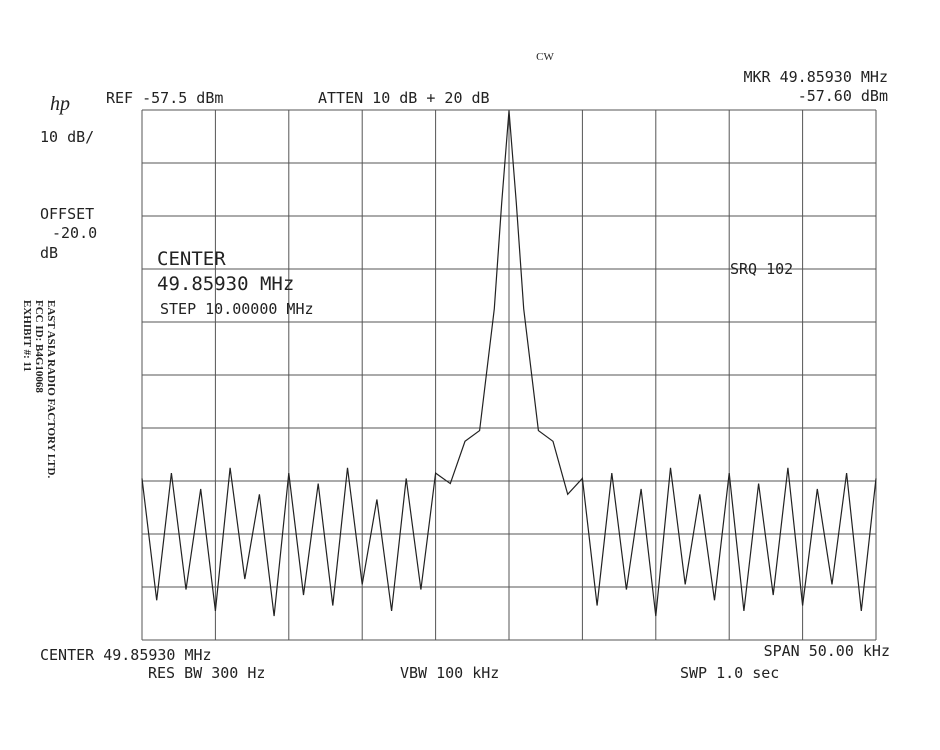 The image size is (940, 750). What do you see at coordinates (51, 389) in the screenshot?
I see `stamp-line: EAST ASIA RADIO FACTORY LTD.` at bounding box center [51, 389].